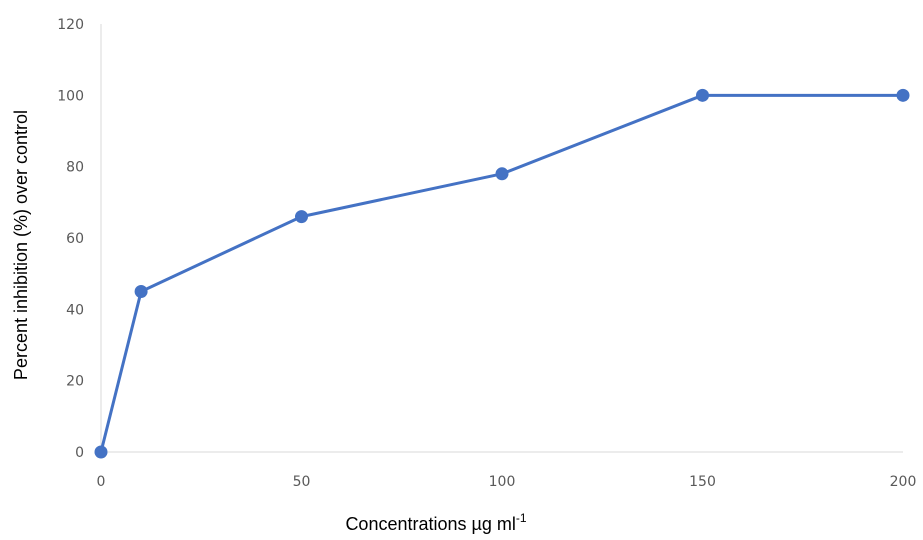 Image resolution: width=923 pixels, height=540 pixels. What do you see at coordinates (21, 245) in the screenshot?
I see `y-axis-title: Percent inhibition (%) over control` at bounding box center [21, 245].